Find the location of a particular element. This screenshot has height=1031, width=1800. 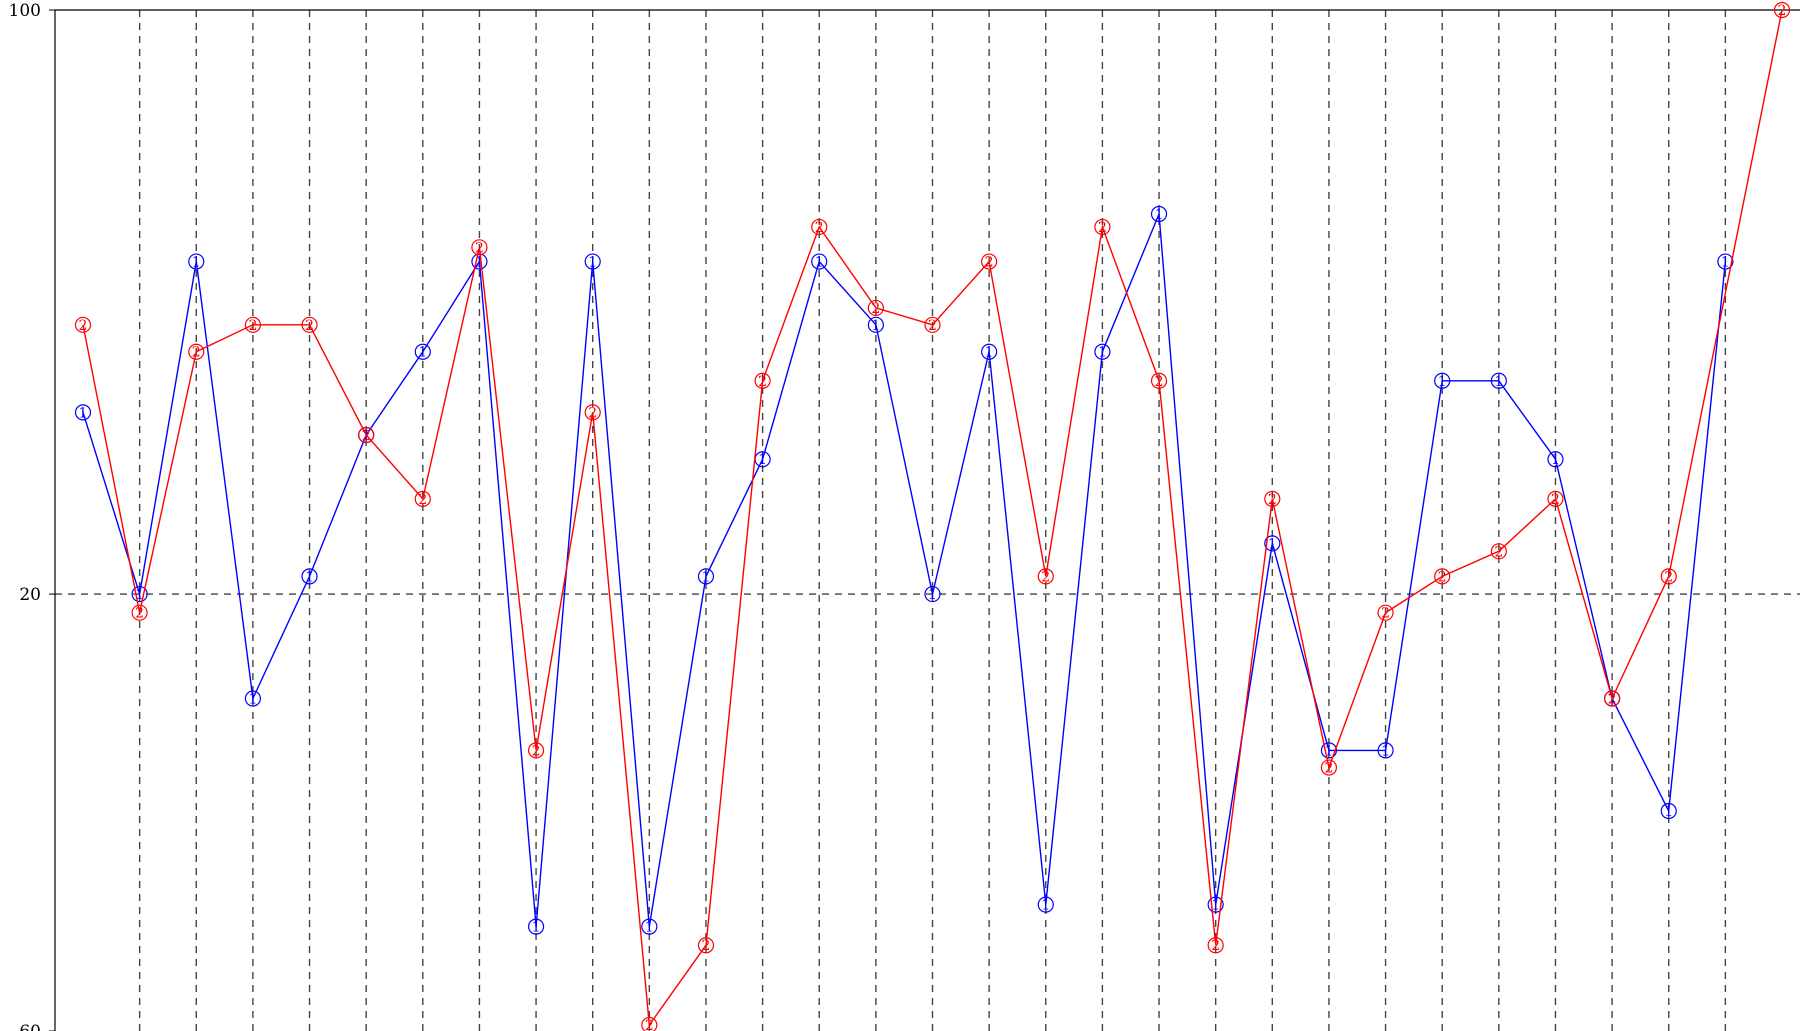

y-tick-label: 20 is located at coordinates (30, 595).